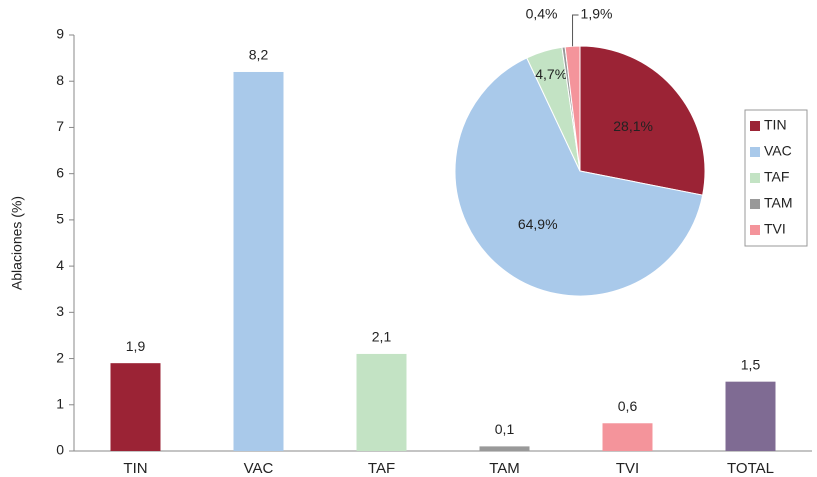  What do you see at coordinates (597, 14) in the screenshot?
I see `pie-label: 1,9%` at bounding box center [597, 14].